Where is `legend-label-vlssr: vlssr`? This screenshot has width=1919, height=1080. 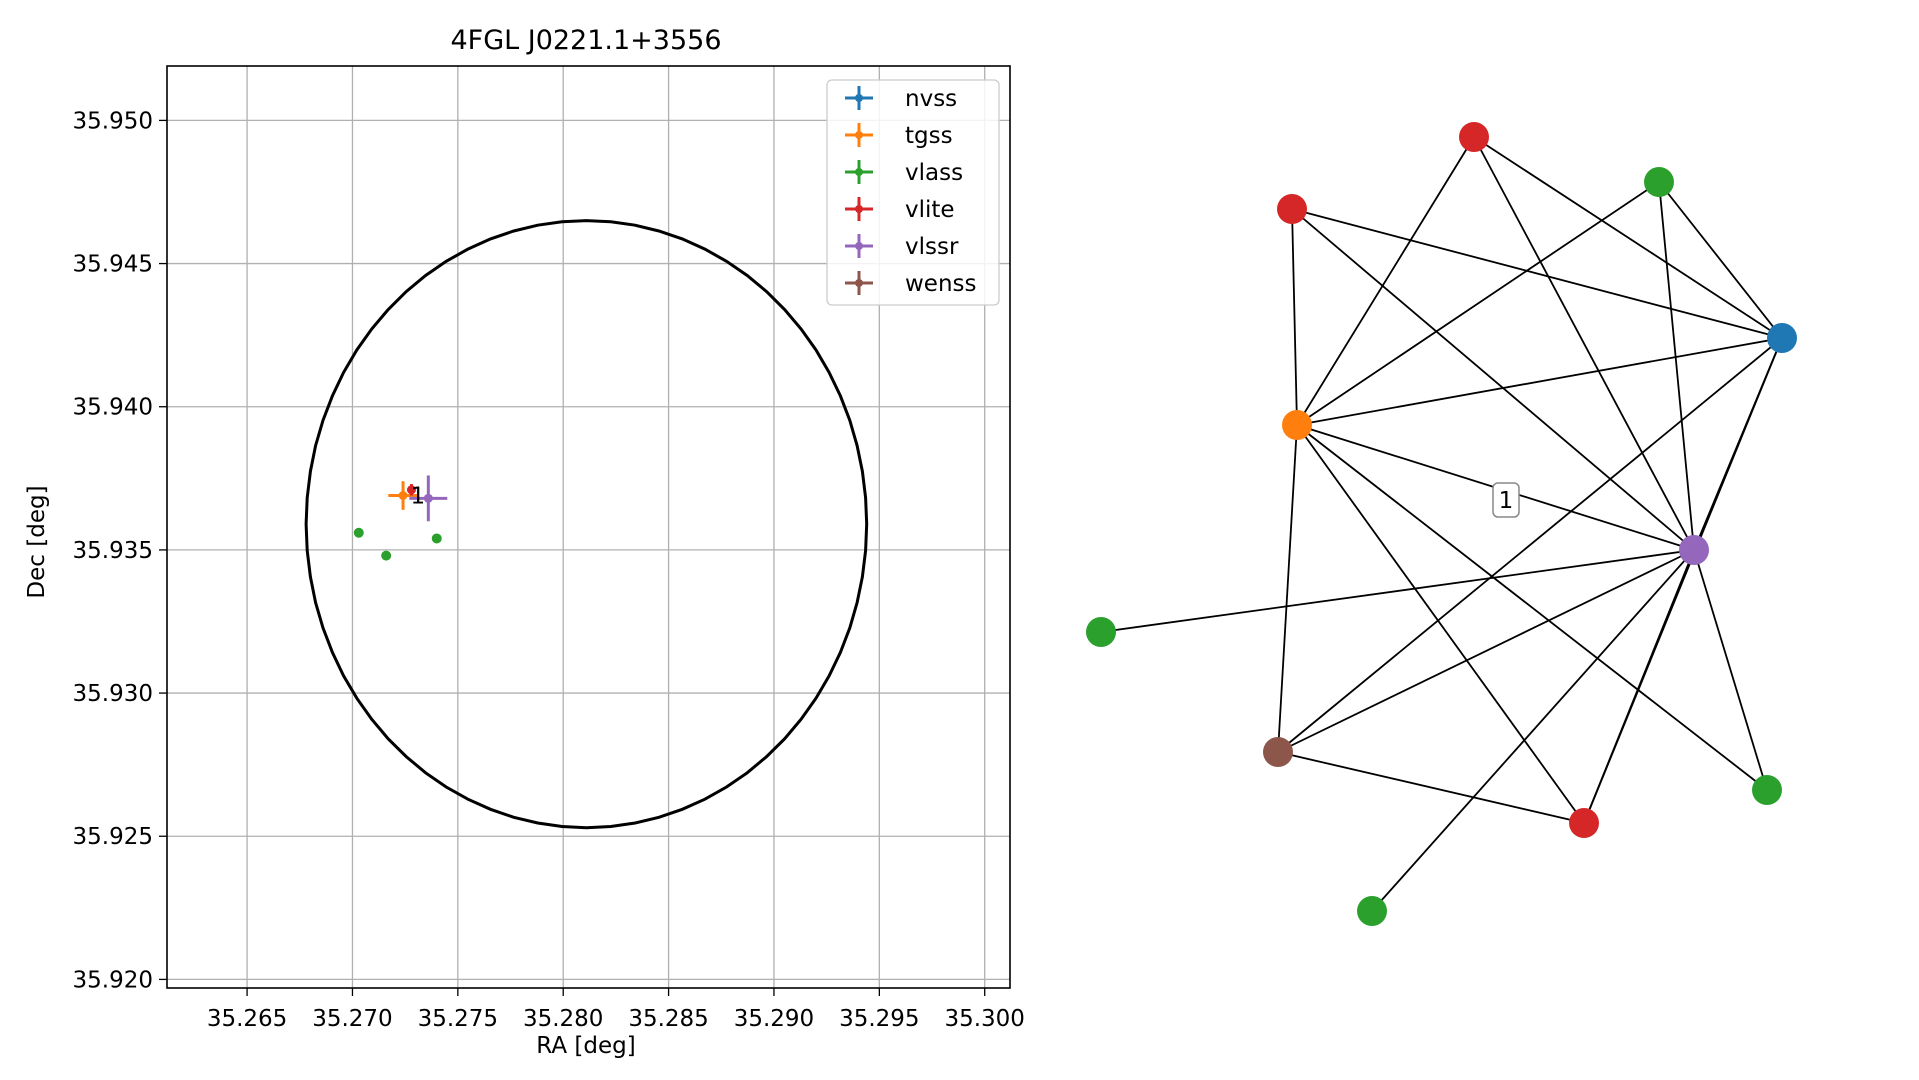
legend-label-vlssr: vlssr is located at coordinates (932, 247).